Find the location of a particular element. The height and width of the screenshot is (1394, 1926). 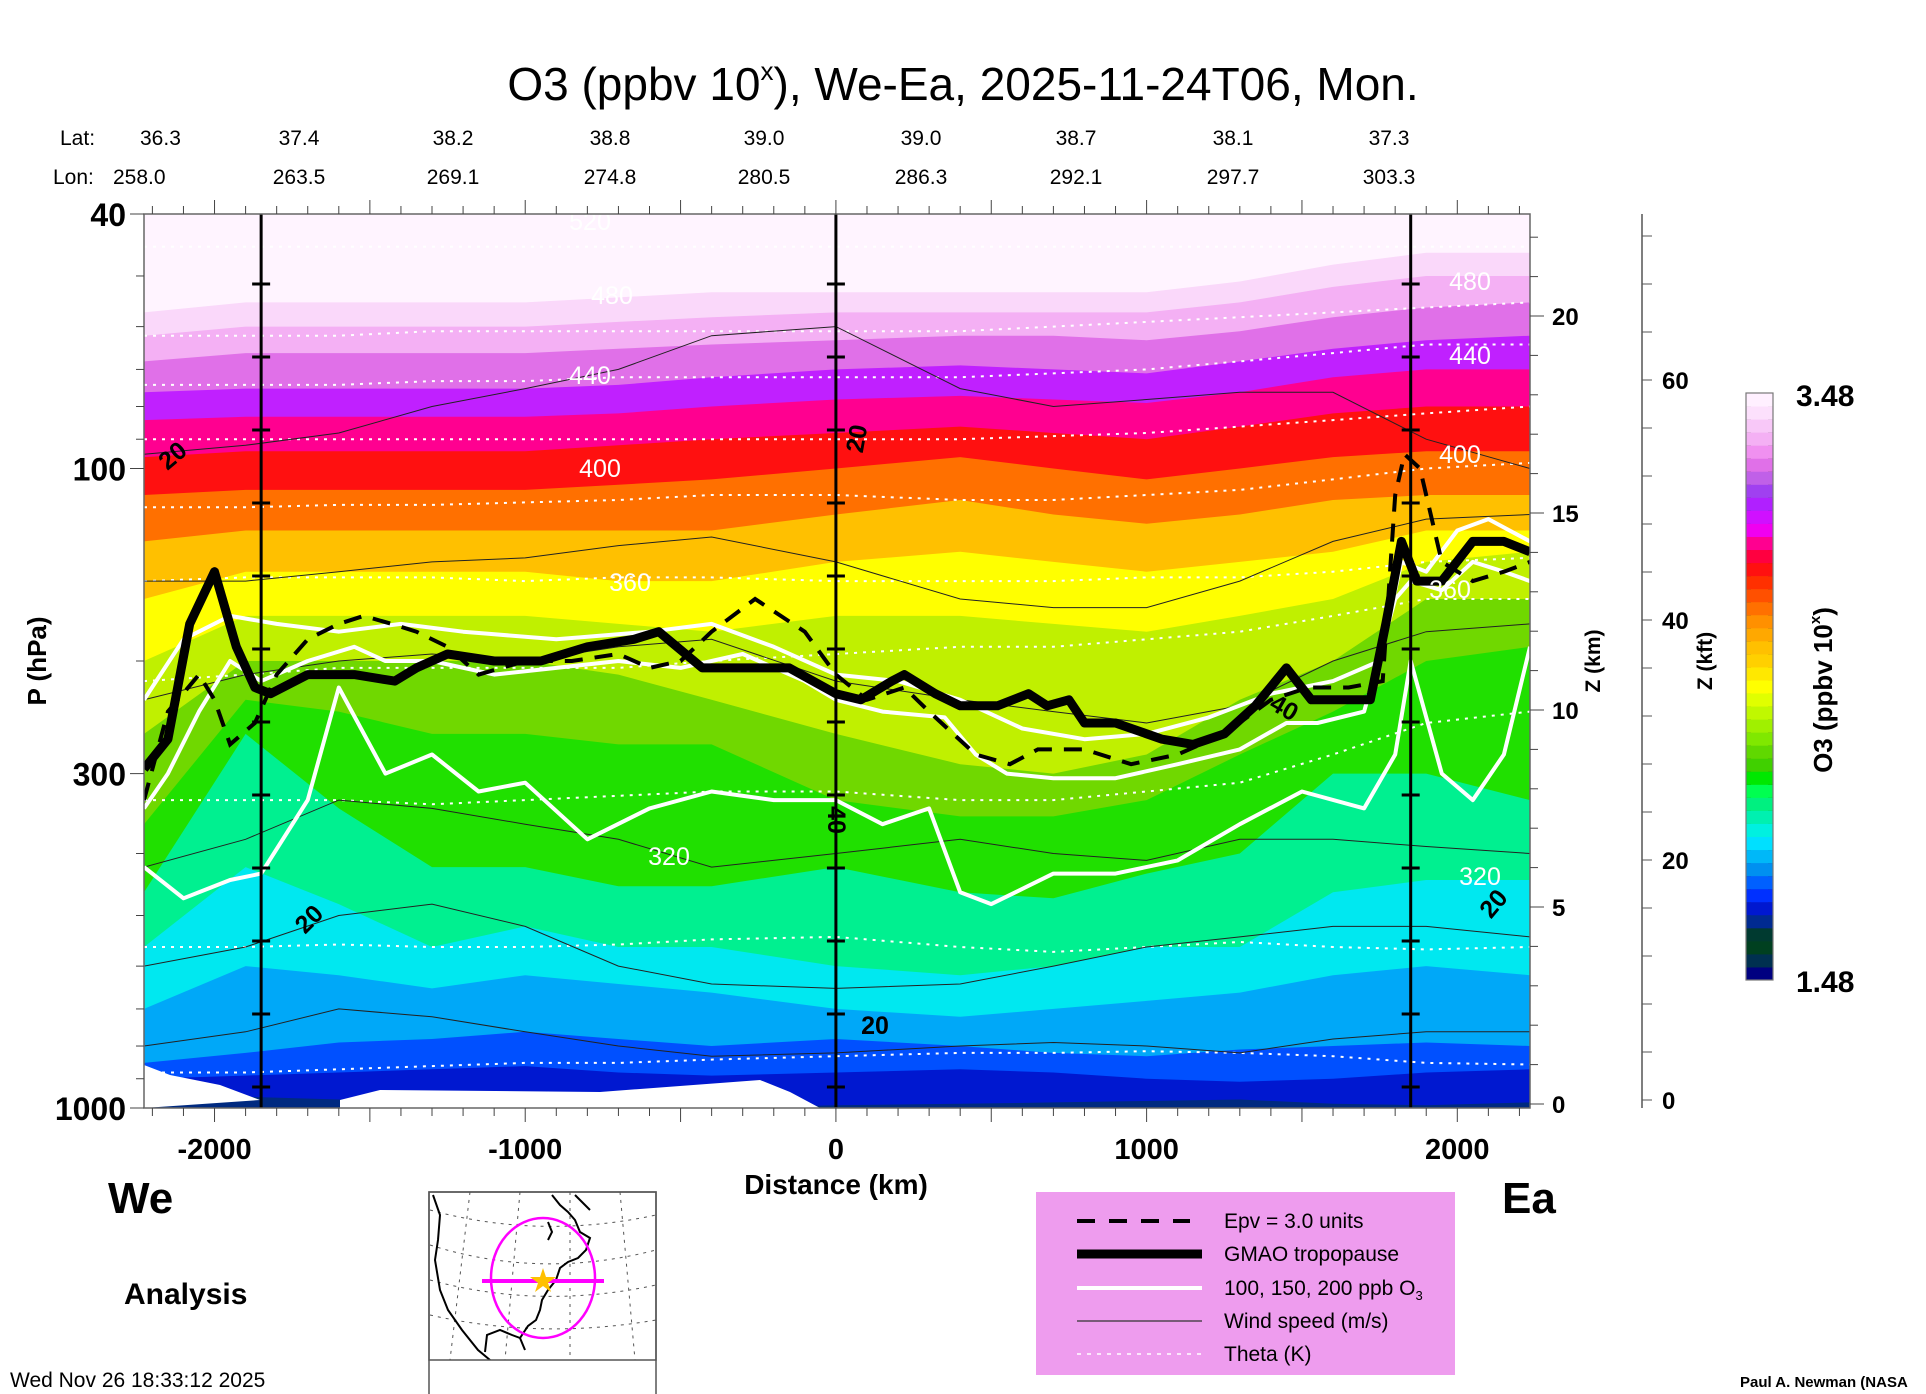

z-km-tick-label: 5 is located at coordinates (1558, 908).